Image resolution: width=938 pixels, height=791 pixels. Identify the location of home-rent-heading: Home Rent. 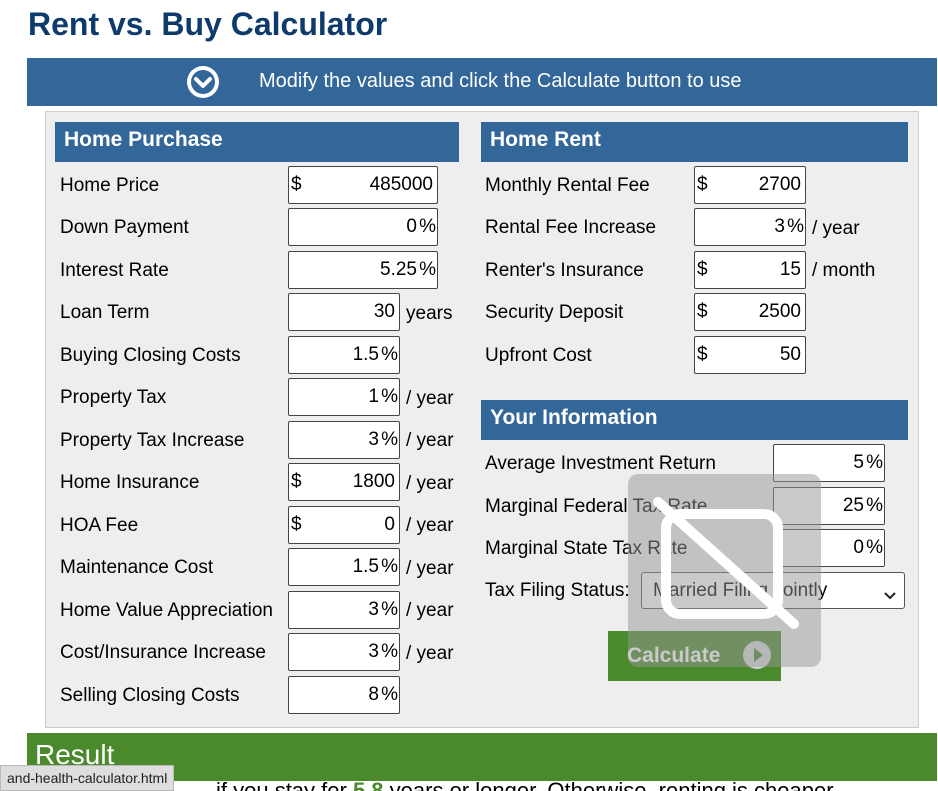
(694, 142).